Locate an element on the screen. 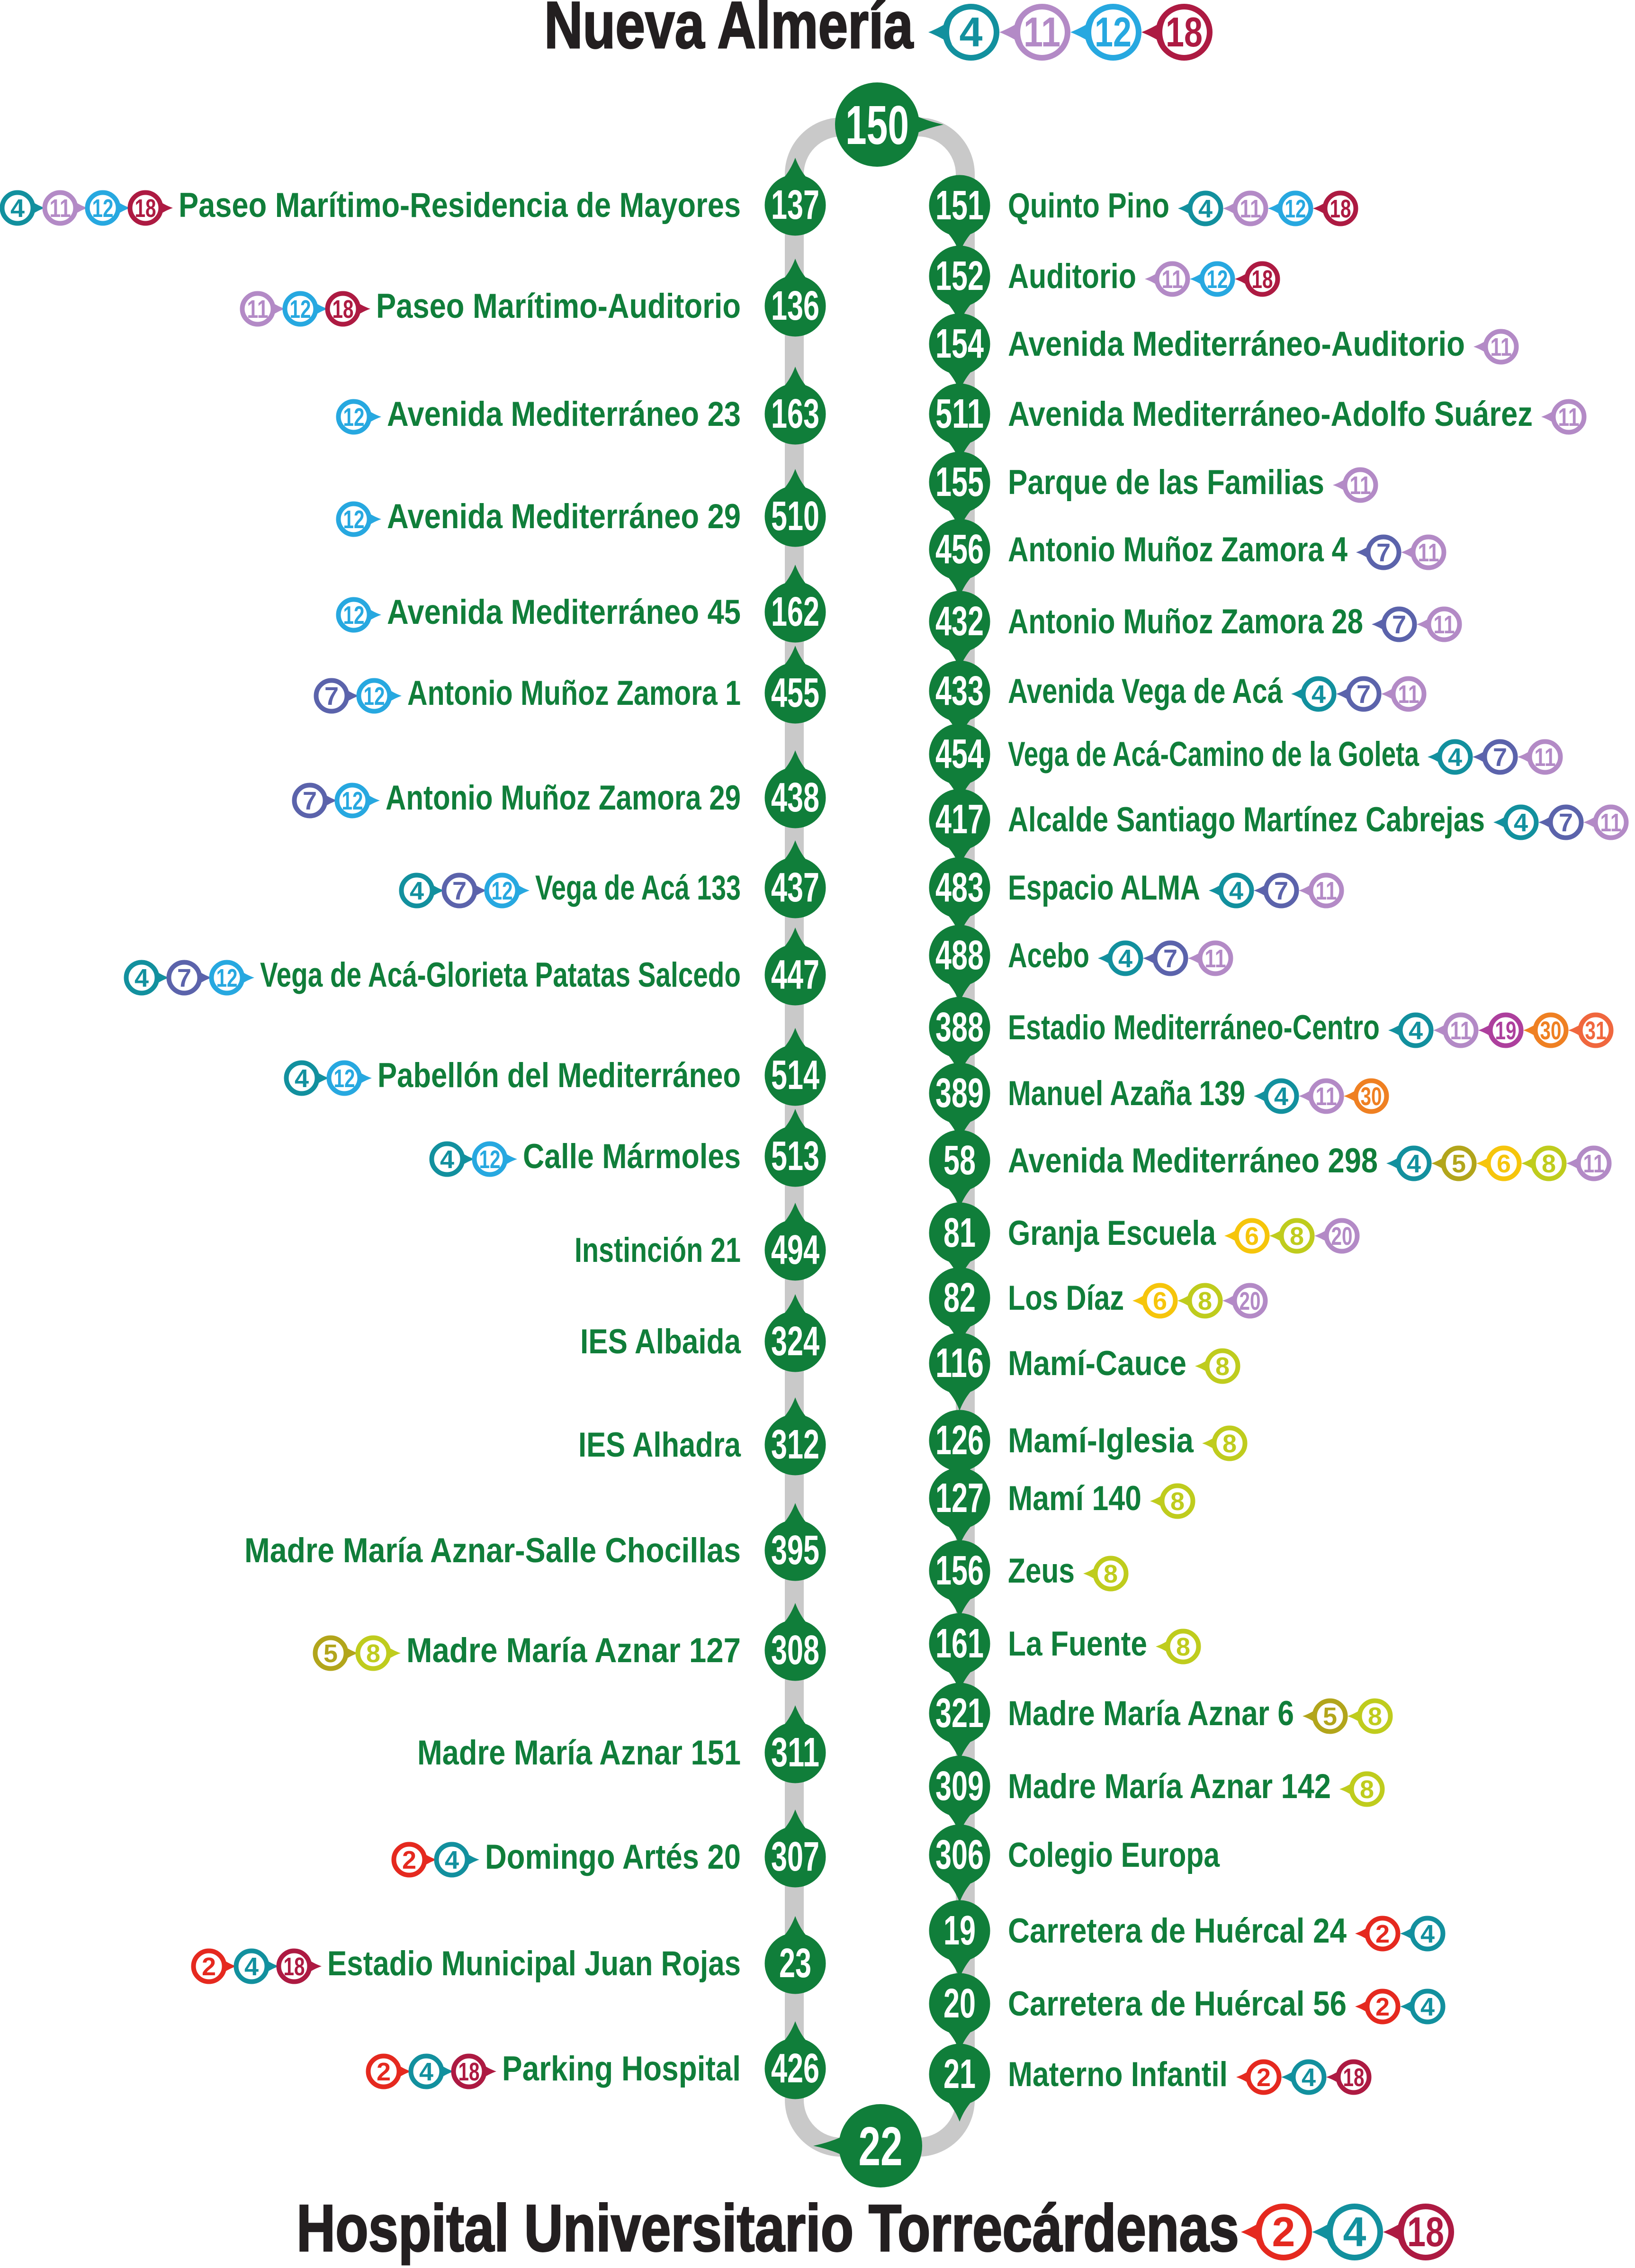 Image resolution: width=1635 pixels, height=2268 pixels. svg-text: 438 is located at coordinates (795, 797).